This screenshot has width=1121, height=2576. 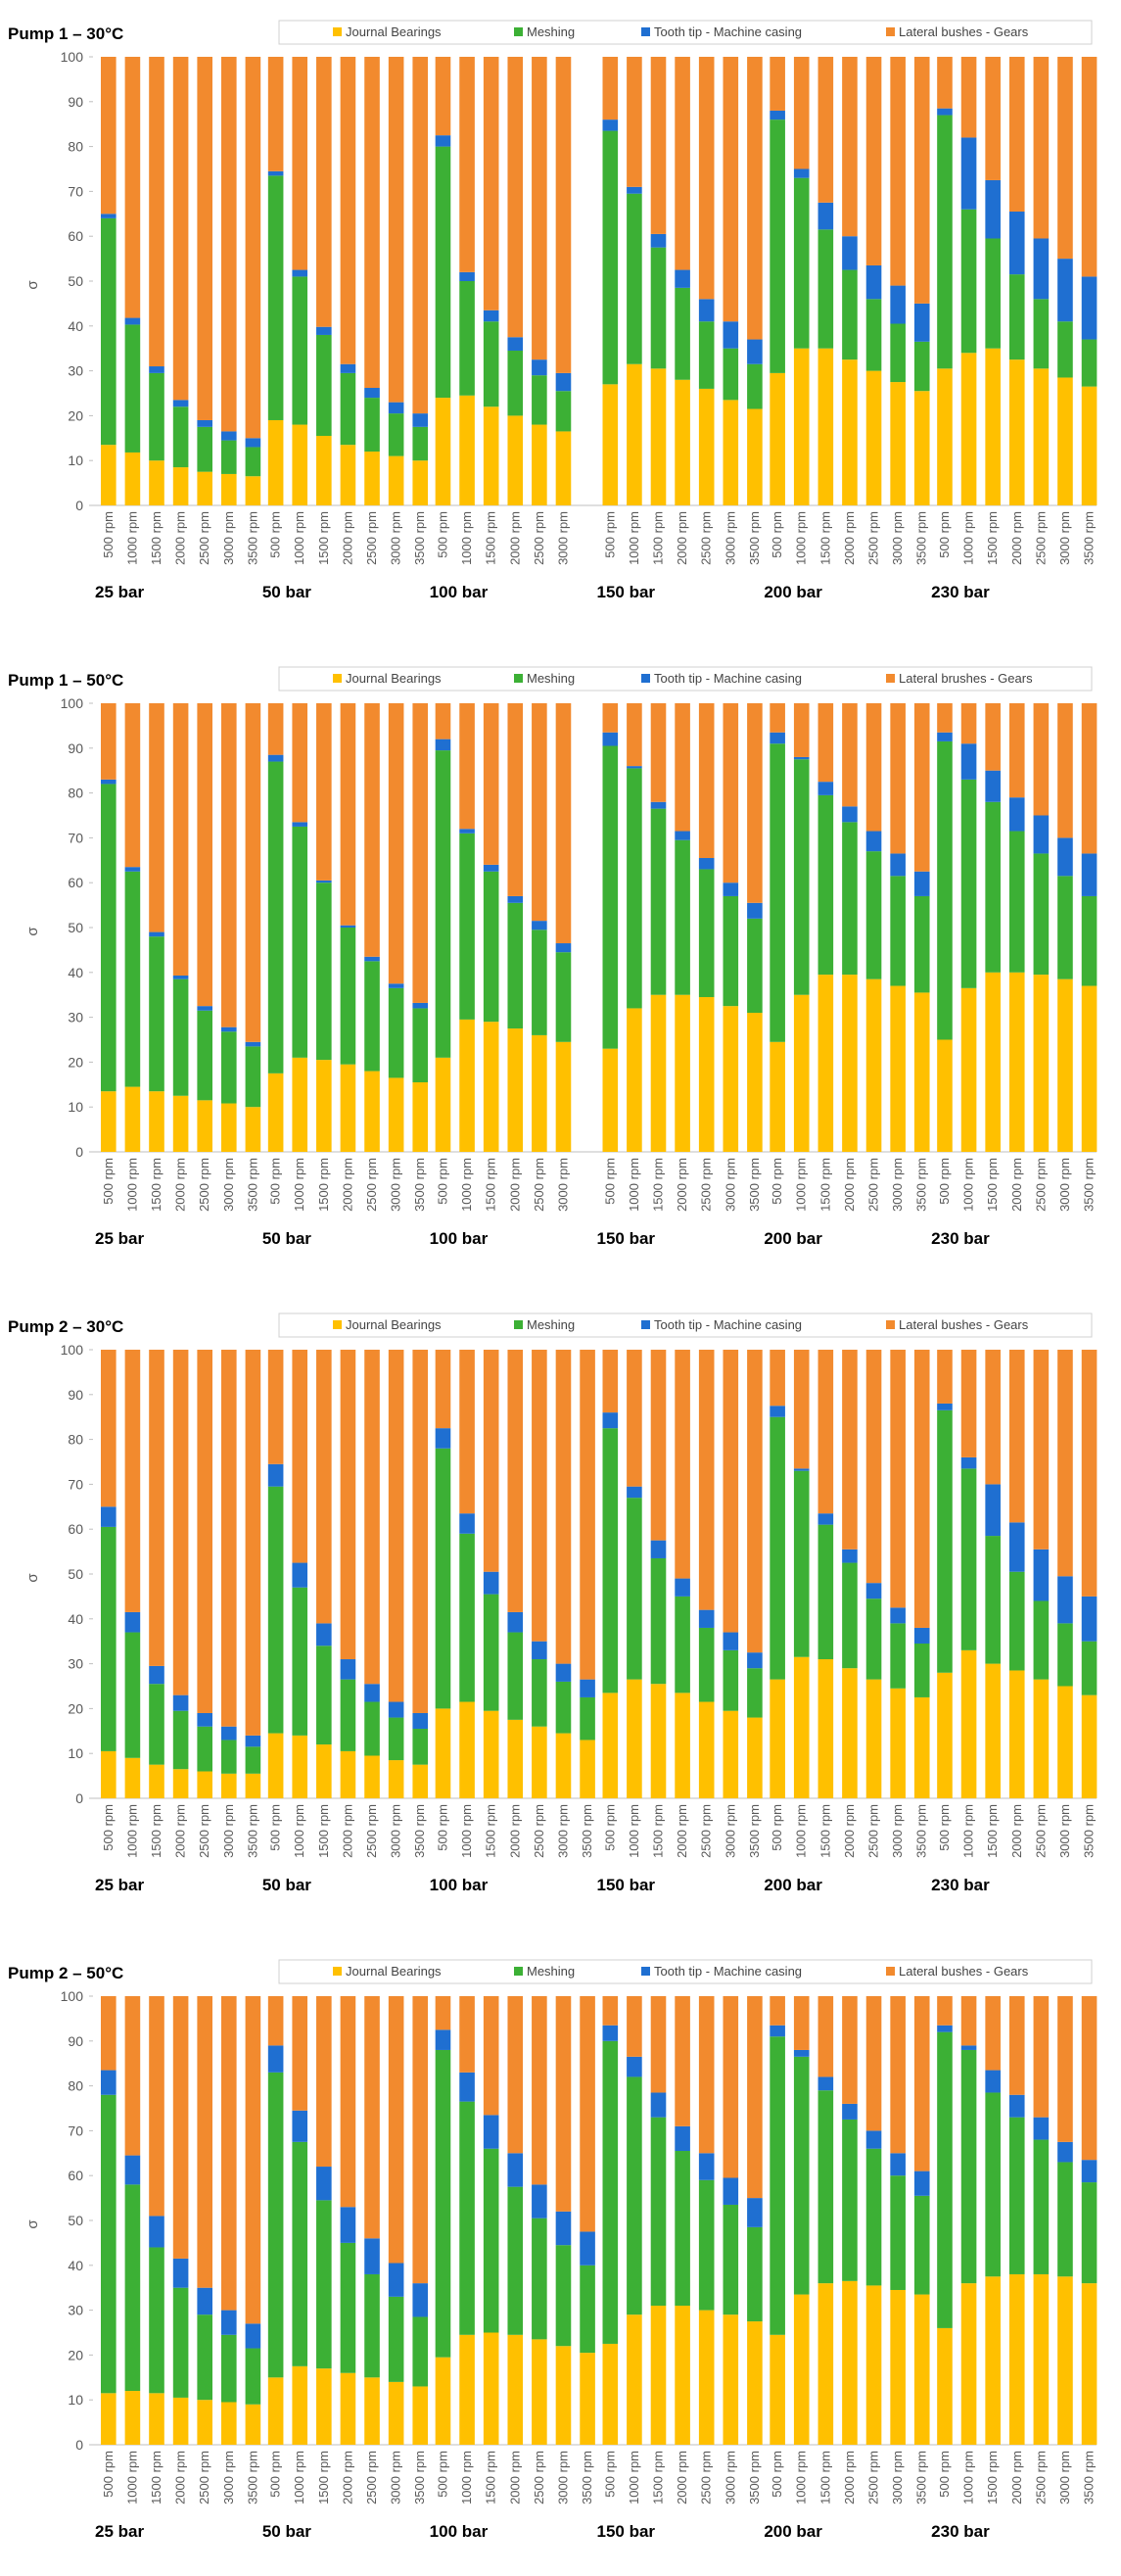 I want to click on y-tick-label: 10, so click(x=75, y=1107).